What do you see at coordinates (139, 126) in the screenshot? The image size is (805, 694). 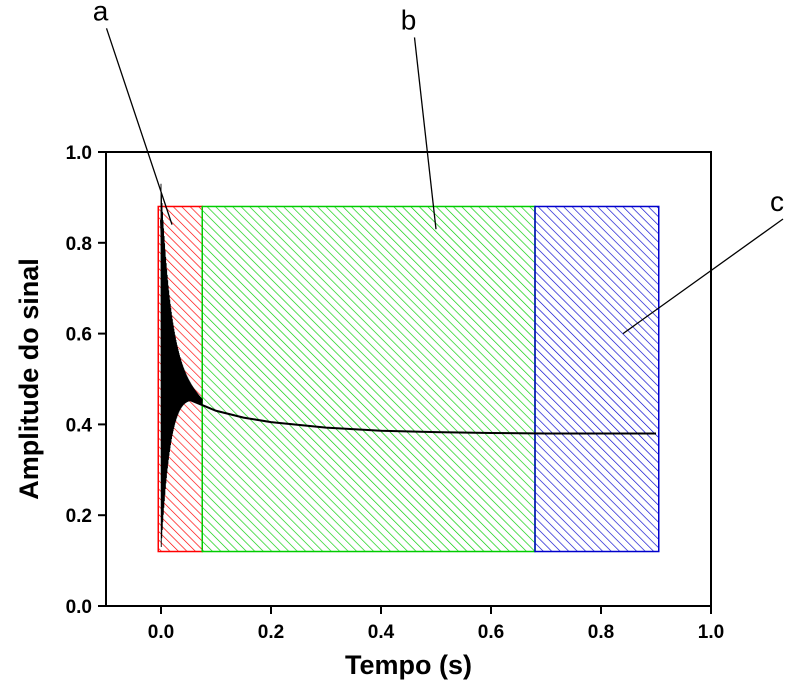 I see `callout-line-a` at bounding box center [139, 126].